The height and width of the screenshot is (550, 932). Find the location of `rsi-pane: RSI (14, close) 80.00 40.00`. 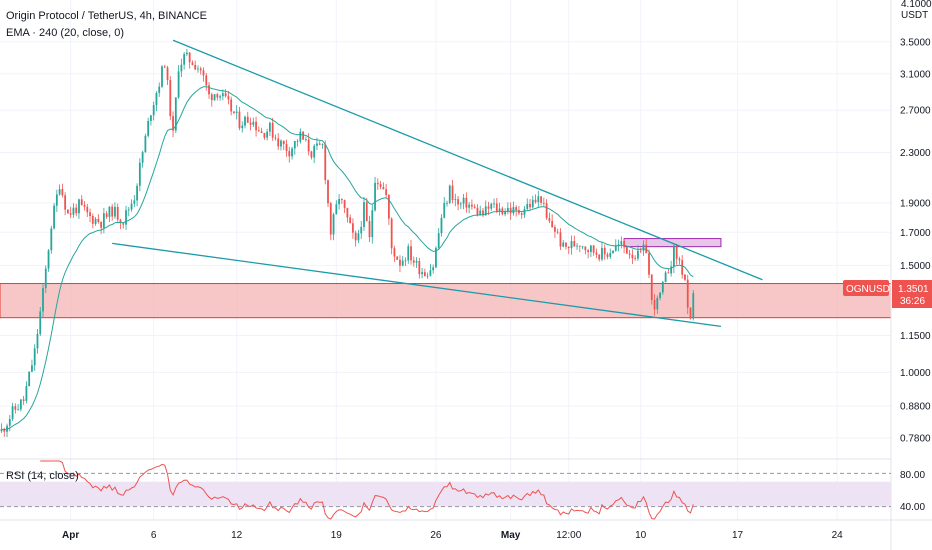

rsi-pane: RSI (14, close) 80.00 40.00 is located at coordinates (462, 490).